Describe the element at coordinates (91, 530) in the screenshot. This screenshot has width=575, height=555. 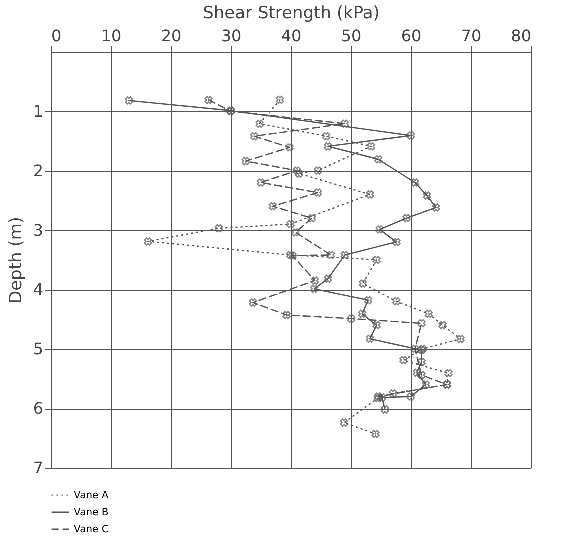
I see `legend-label: Vane C` at that location.